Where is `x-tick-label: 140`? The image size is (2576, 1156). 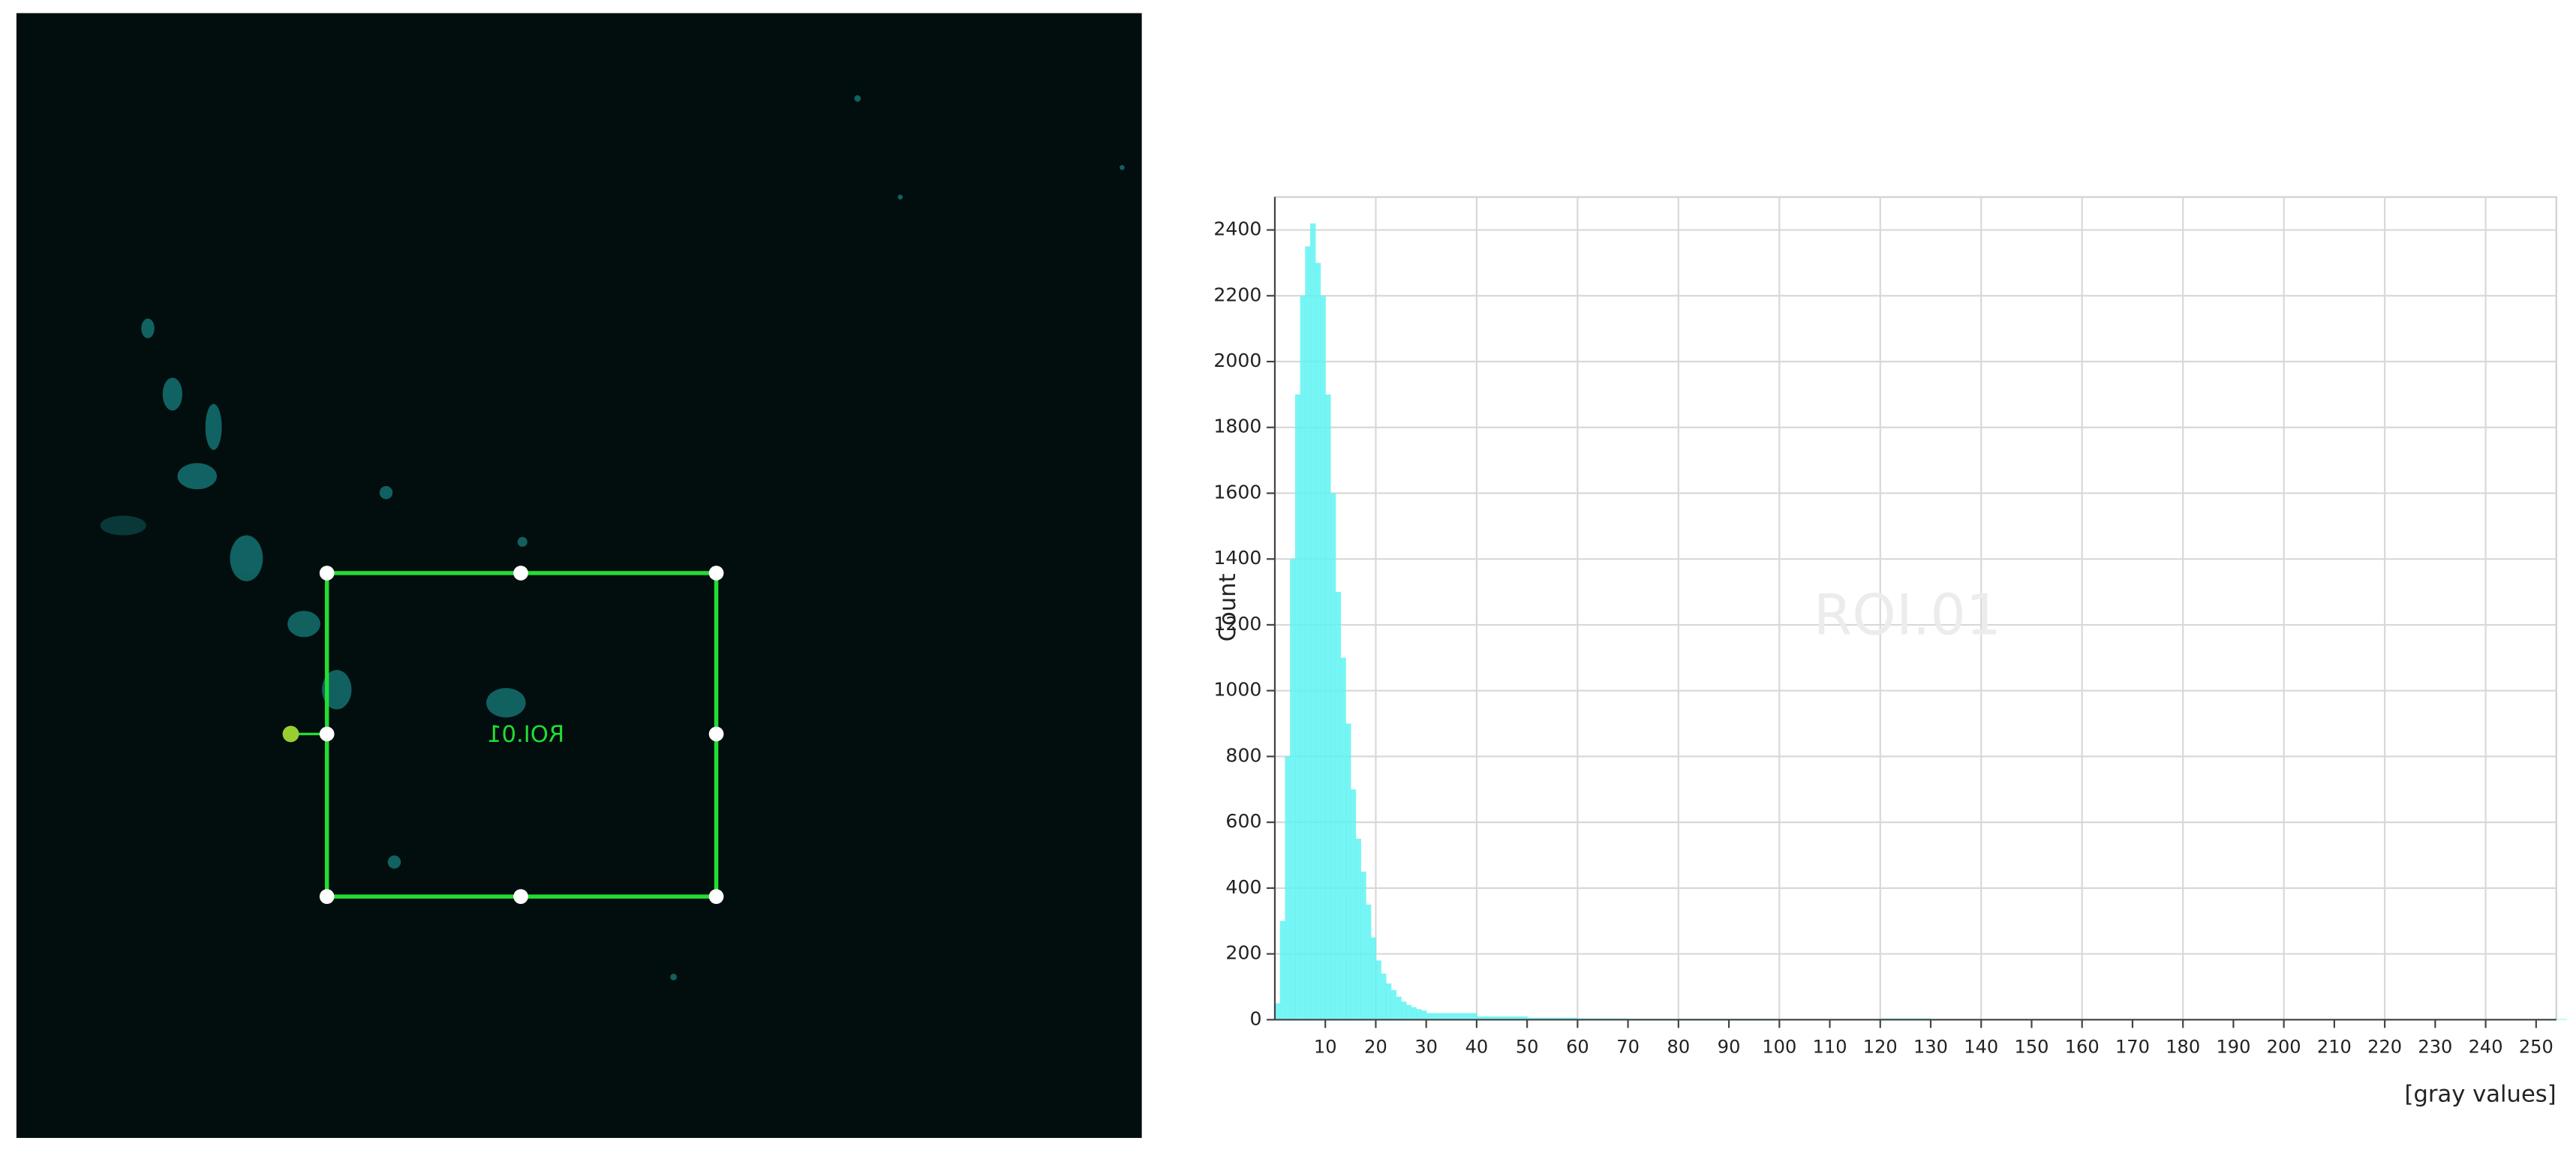
x-tick-label: 140 is located at coordinates (1981, 1047).